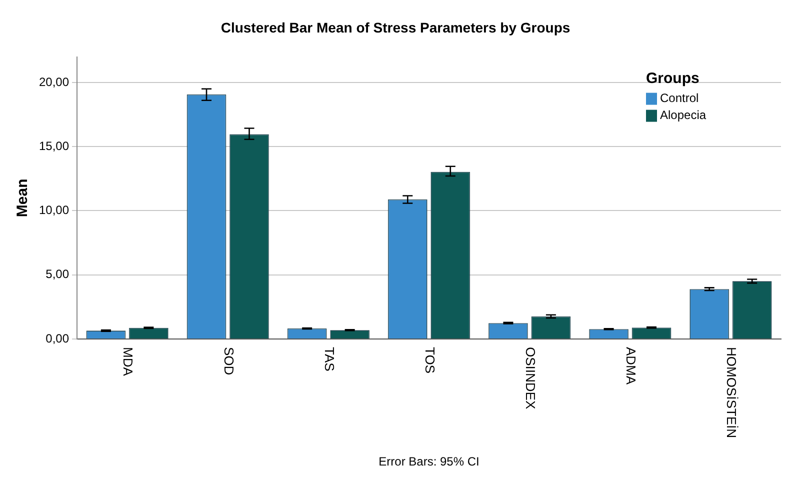 This screenshot has width=793, height=484. I want to click on legend-title: Groups, so click(673, 78).